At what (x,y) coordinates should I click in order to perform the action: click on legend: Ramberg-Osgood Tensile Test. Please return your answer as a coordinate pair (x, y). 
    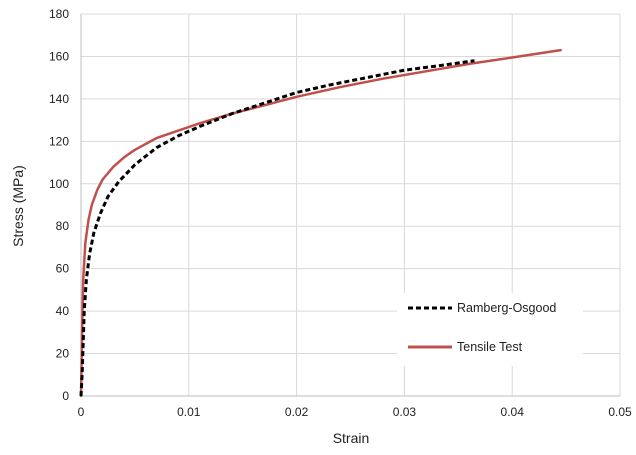
    Looking at the image, I should click on (490, 329).